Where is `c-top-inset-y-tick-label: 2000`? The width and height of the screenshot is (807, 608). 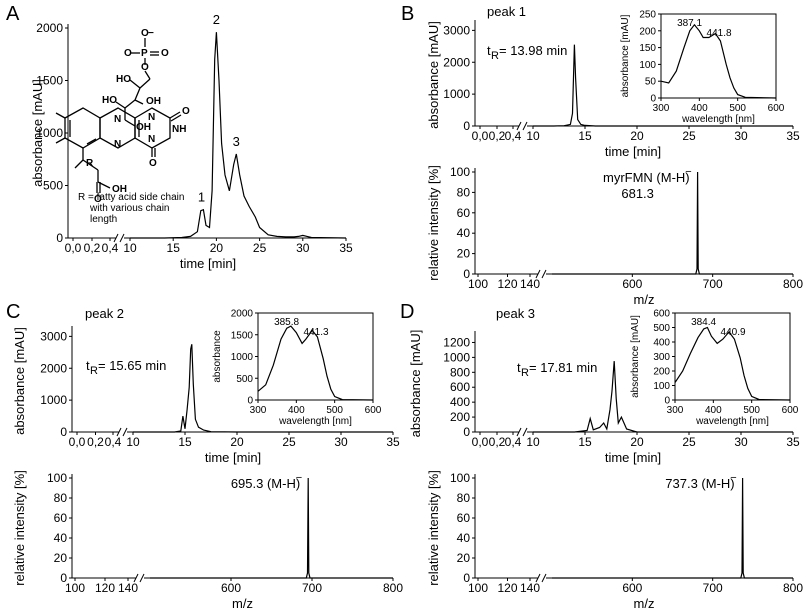
c-top-inset-y-tick-label: 2000 is located at coordinates (242, 314).